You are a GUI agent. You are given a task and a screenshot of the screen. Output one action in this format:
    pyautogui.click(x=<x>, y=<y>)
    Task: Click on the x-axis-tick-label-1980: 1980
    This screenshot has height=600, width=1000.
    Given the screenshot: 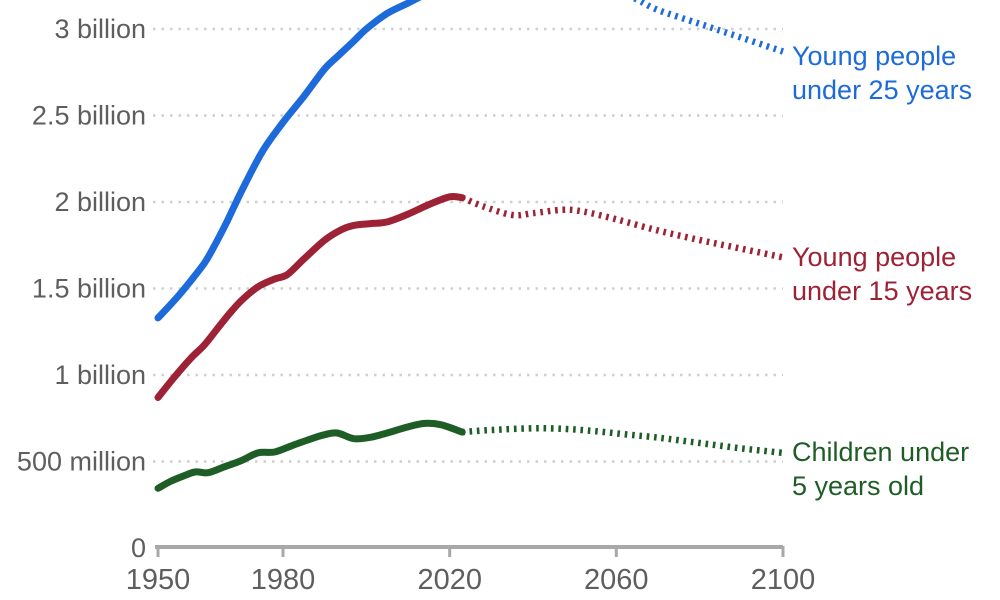 What is the action you would take?
    pyautogui.click(x=283, y=580)
    